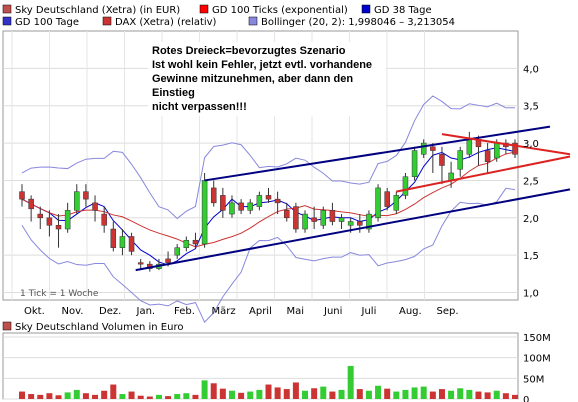 Image resolution: width=578 pixels, height=402 pixels. I want to click on volume-bars, so click(268, 382).